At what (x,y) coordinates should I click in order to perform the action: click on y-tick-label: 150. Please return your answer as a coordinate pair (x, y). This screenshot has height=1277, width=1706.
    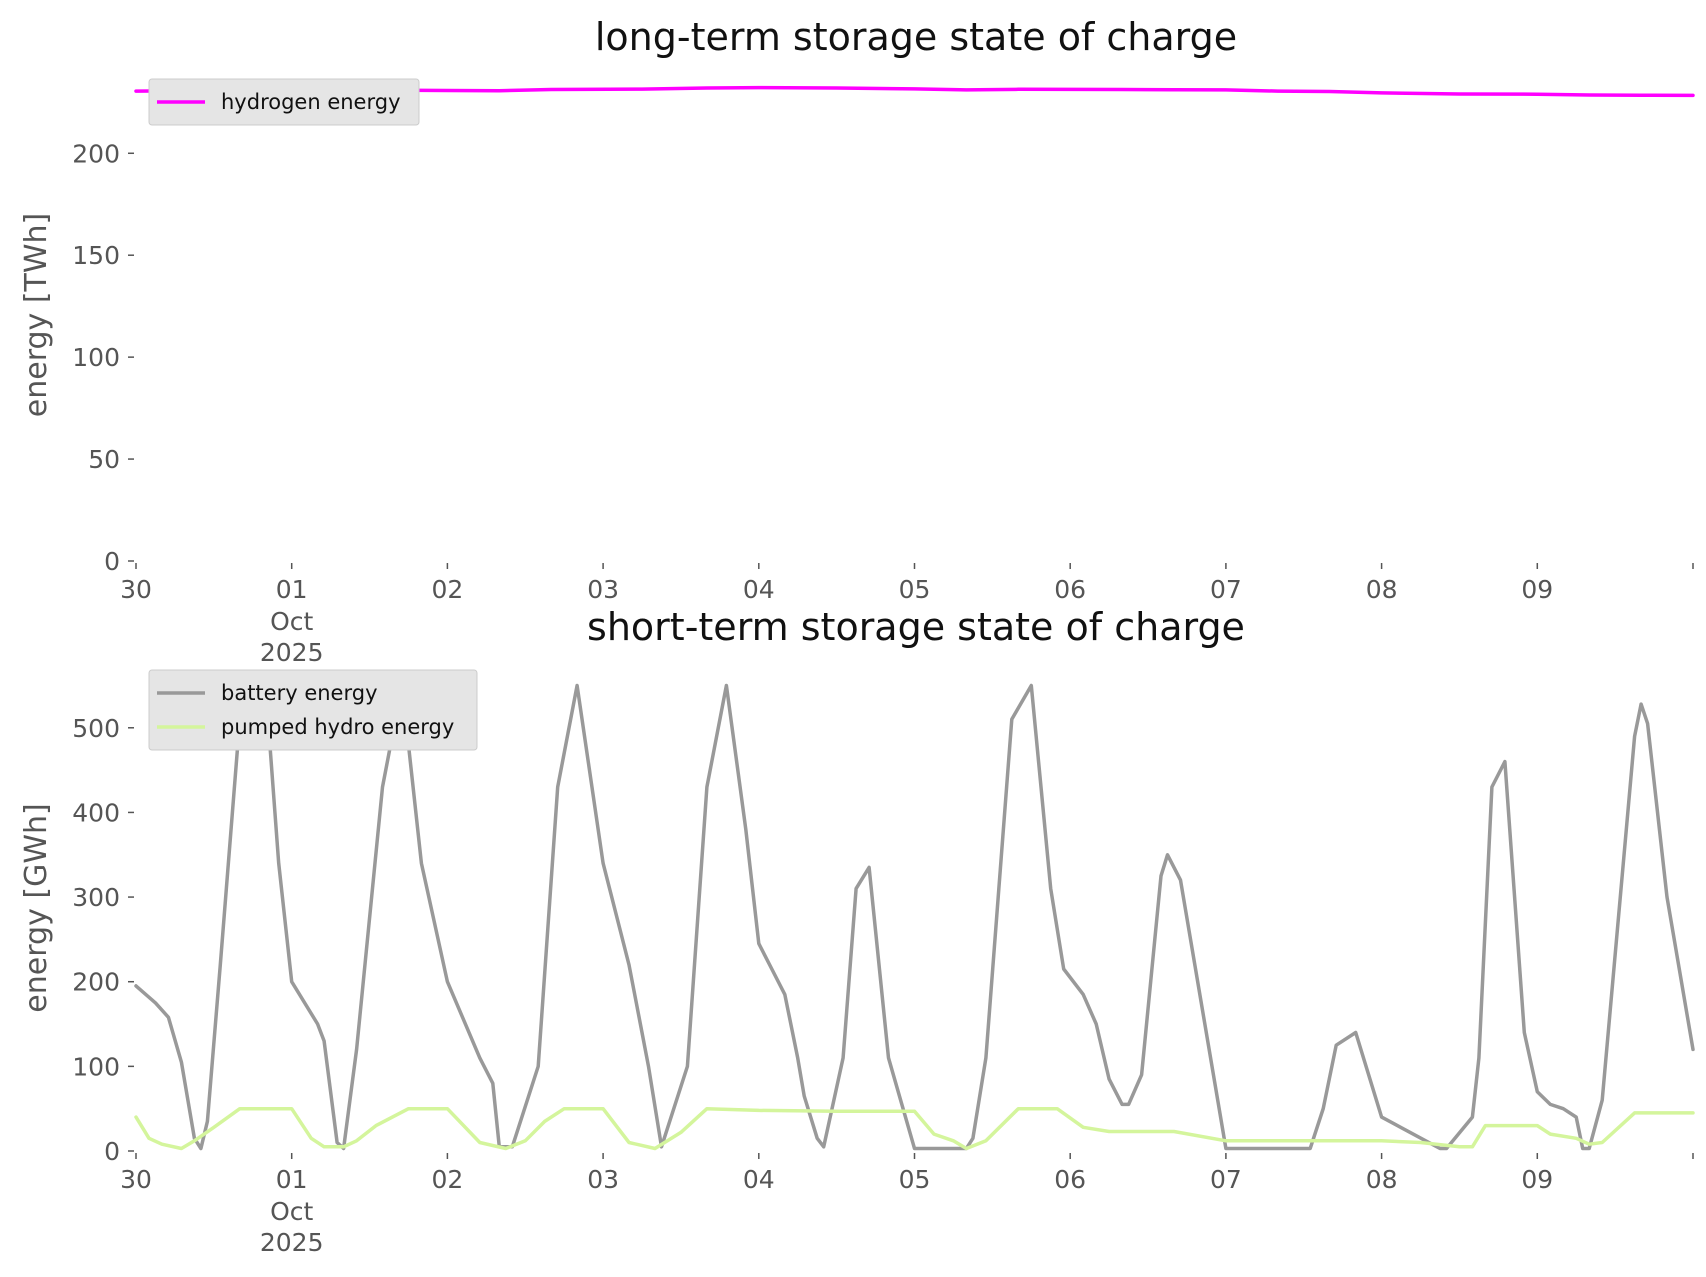
    Looking at the image, I should click on (96, 255).